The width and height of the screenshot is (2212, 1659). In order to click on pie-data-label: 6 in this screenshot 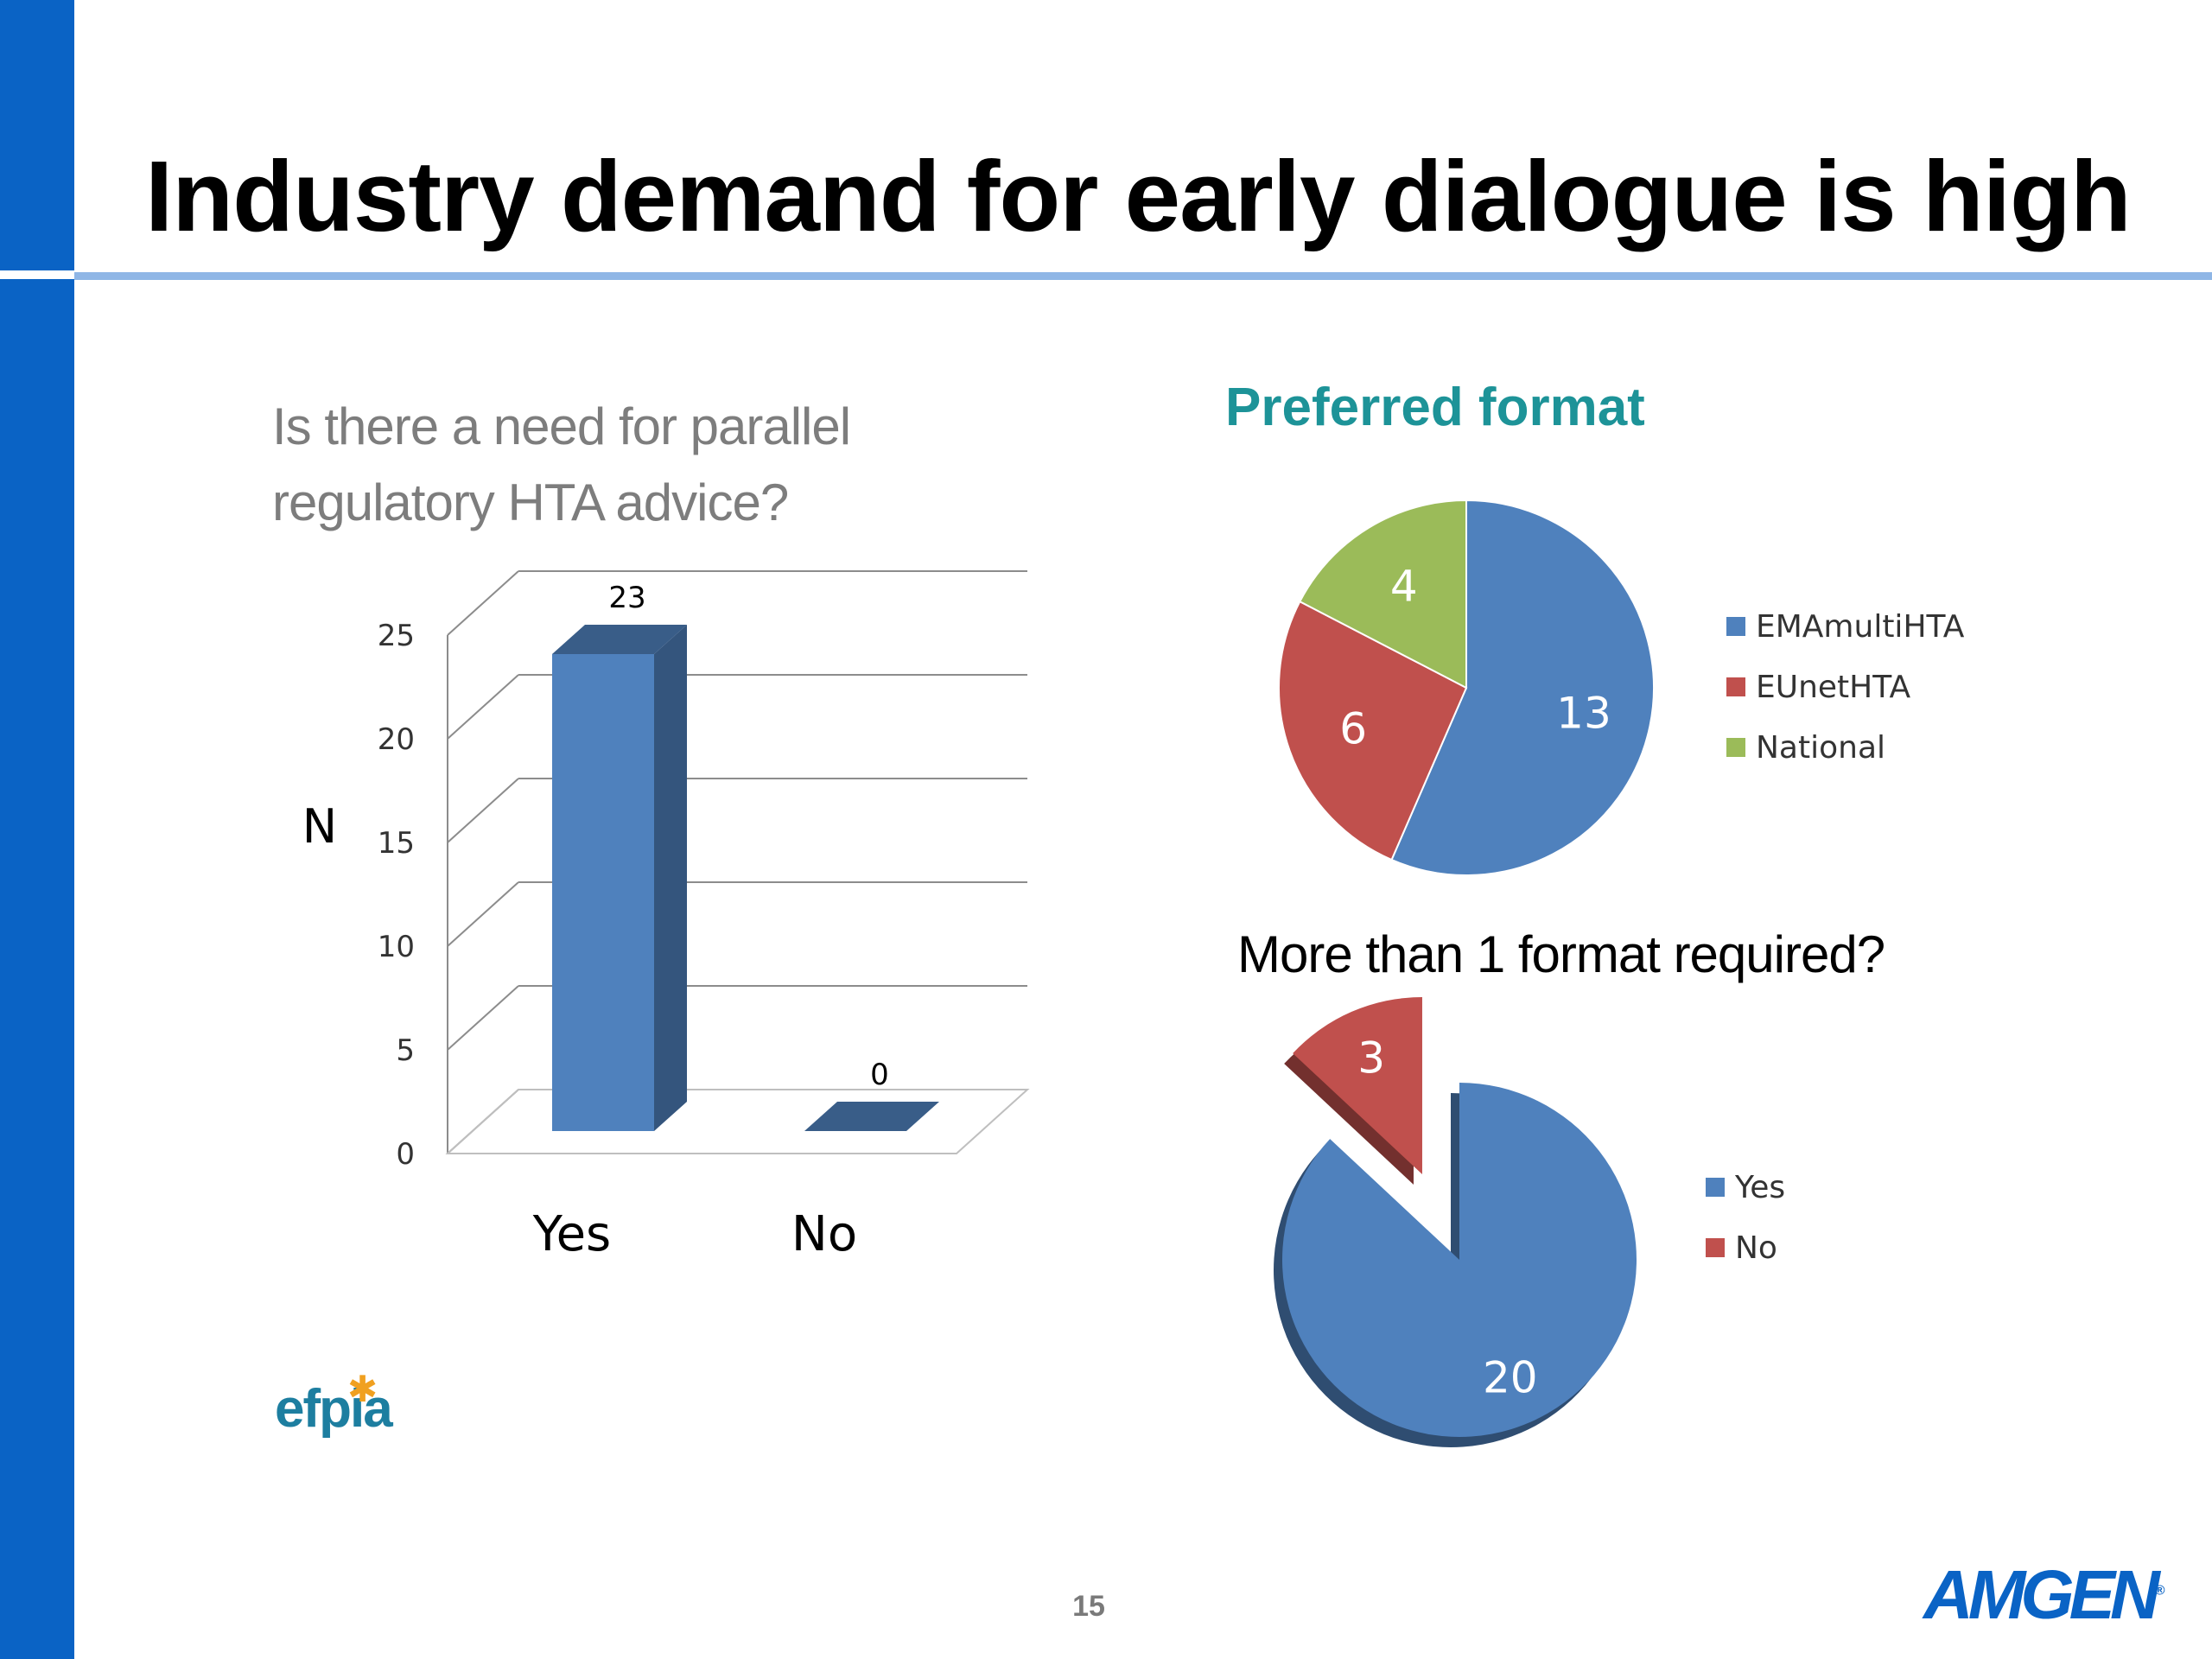, I will do `click(1353, 729)`.